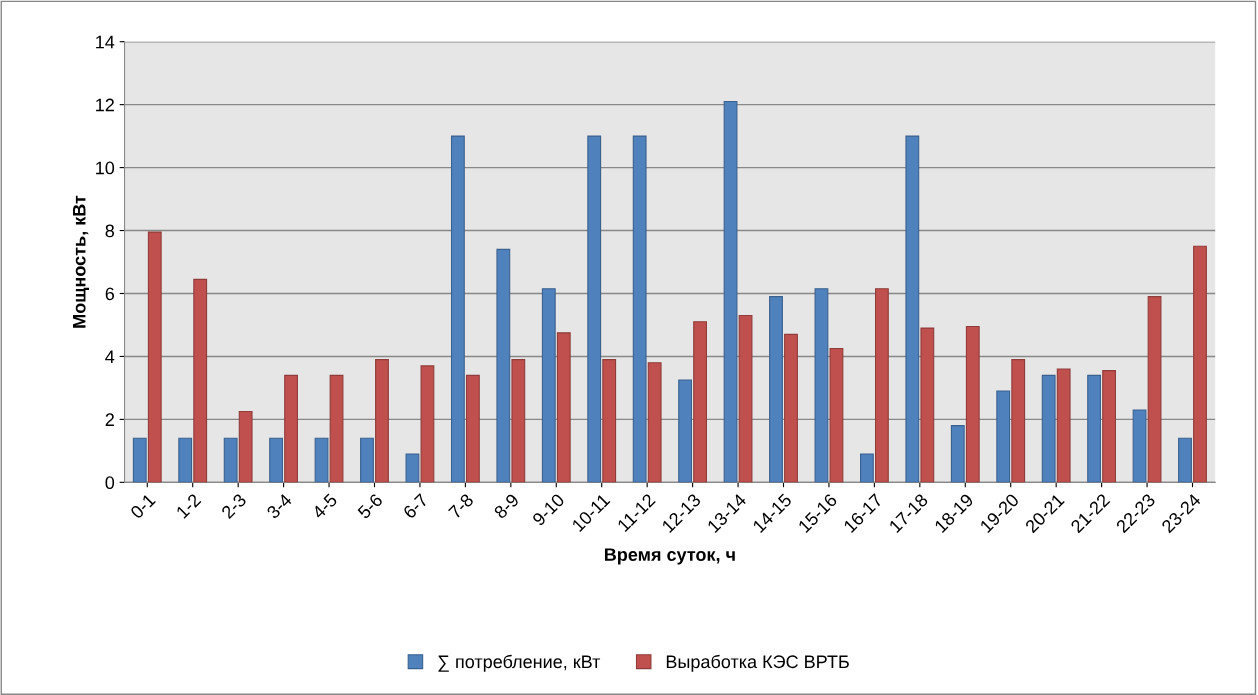 The width and height of the screenshot is (1258, 695). Describe the element at coordinates (143, 506) in the screenshot. I see `x-tick-label: 0-1` at that location.